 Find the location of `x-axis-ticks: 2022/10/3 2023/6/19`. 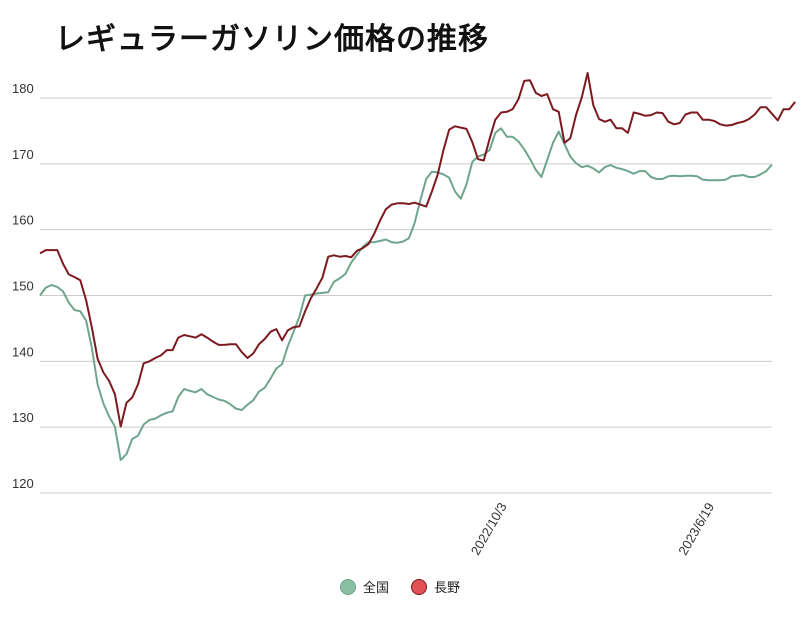

x-axis-ticks: 2022/10/3 2023/6/19 is located at coordinates (592, 529).